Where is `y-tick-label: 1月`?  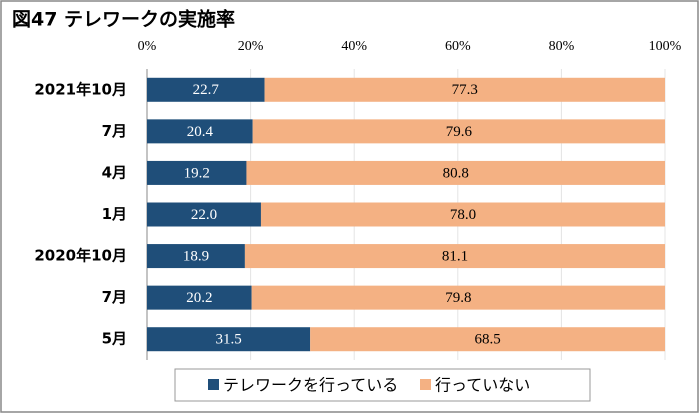 y-tick-label: 1月 is located at coordinates (114, 214).